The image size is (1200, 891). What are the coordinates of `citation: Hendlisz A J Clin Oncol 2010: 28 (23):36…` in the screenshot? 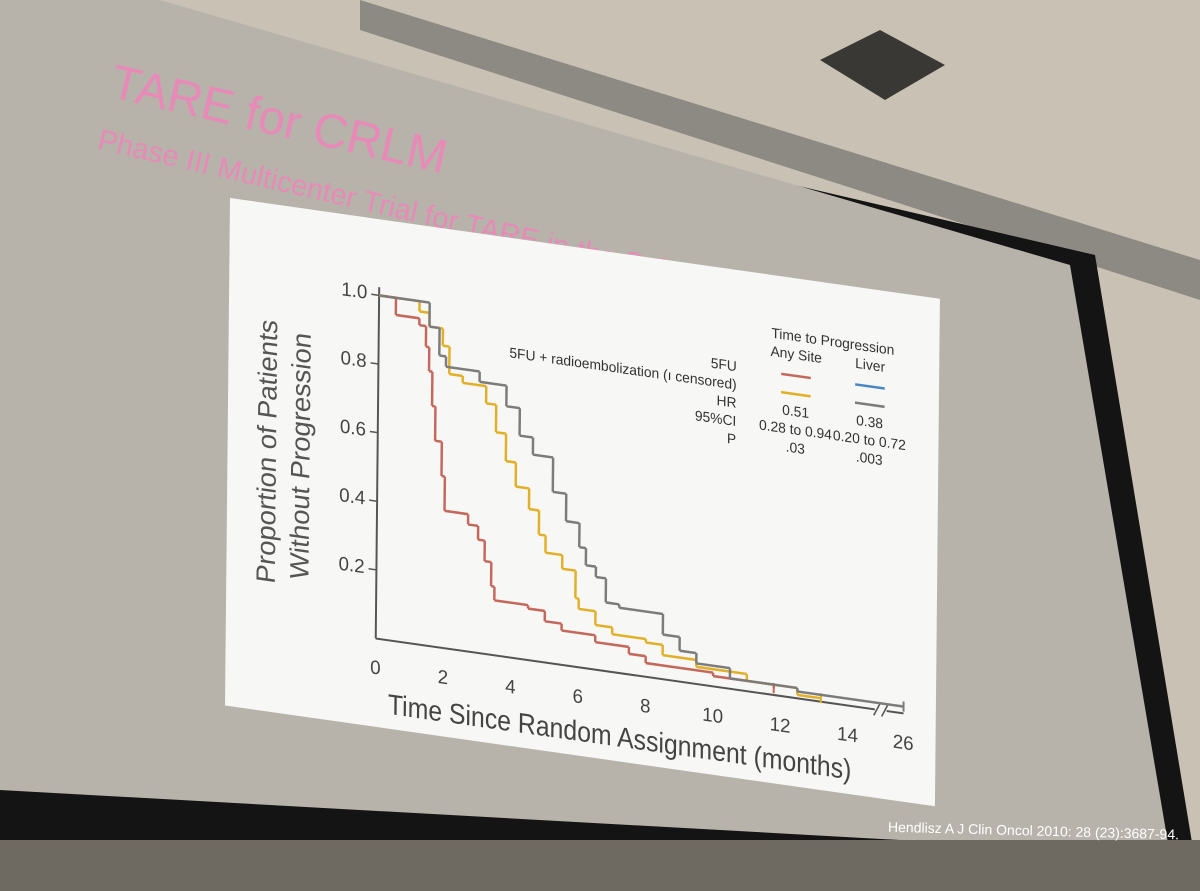 It's located at (1033, 831).